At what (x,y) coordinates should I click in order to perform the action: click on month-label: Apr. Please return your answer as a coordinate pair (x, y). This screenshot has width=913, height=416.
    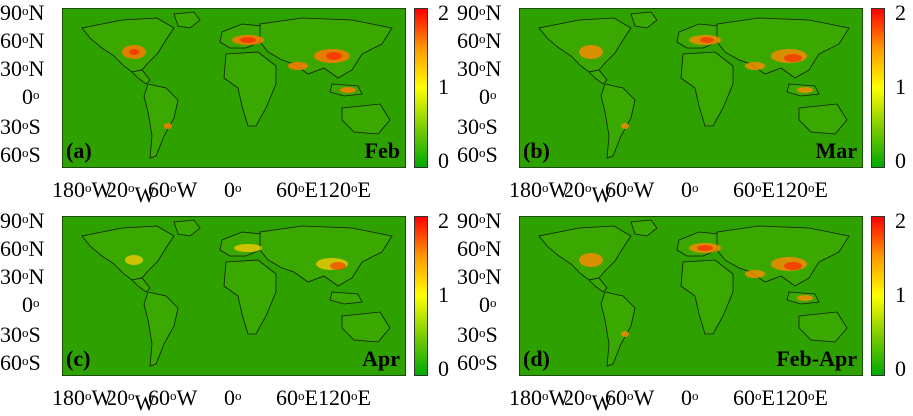
    Looking at the image, I should click on (381, 358).